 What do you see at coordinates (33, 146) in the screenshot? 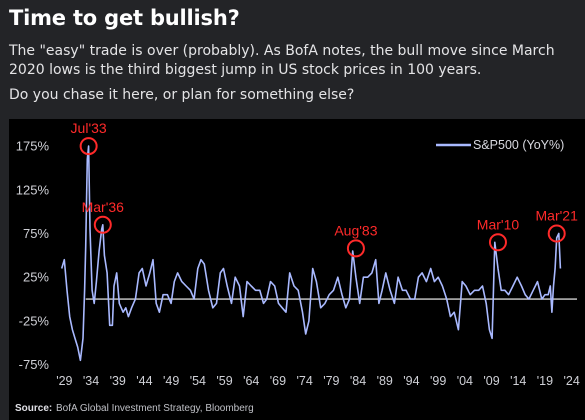
I see `y-tick-label: 175%` at bounding box center [33, 146].